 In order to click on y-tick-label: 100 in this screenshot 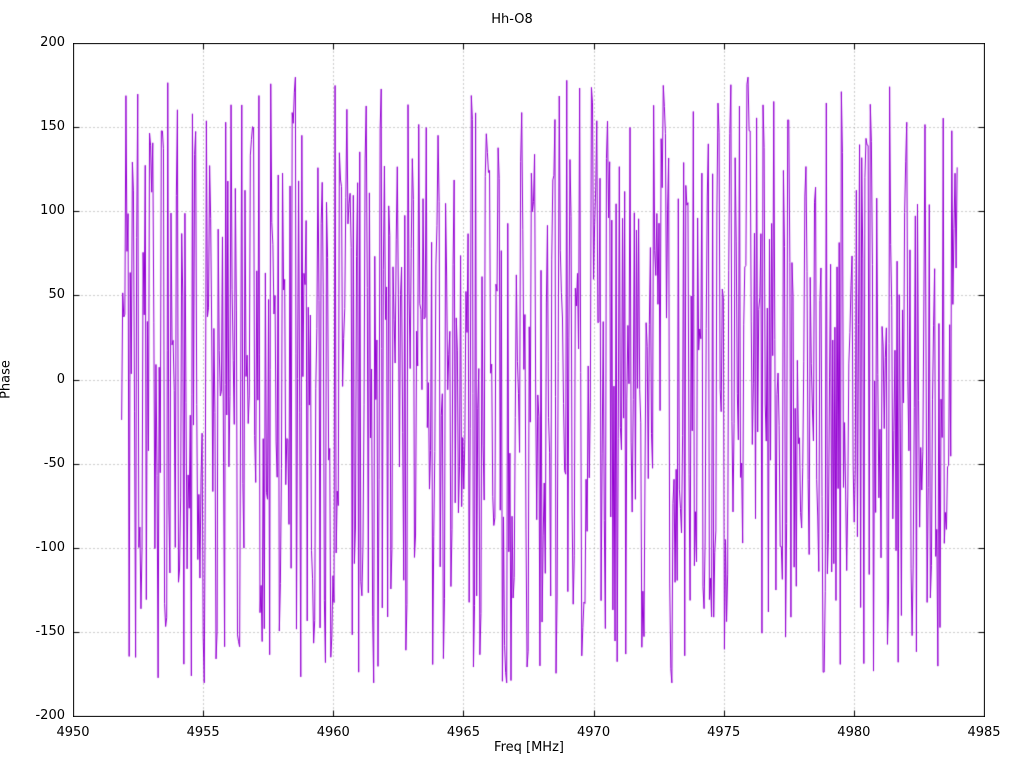, I will do `click(52, 211)`.